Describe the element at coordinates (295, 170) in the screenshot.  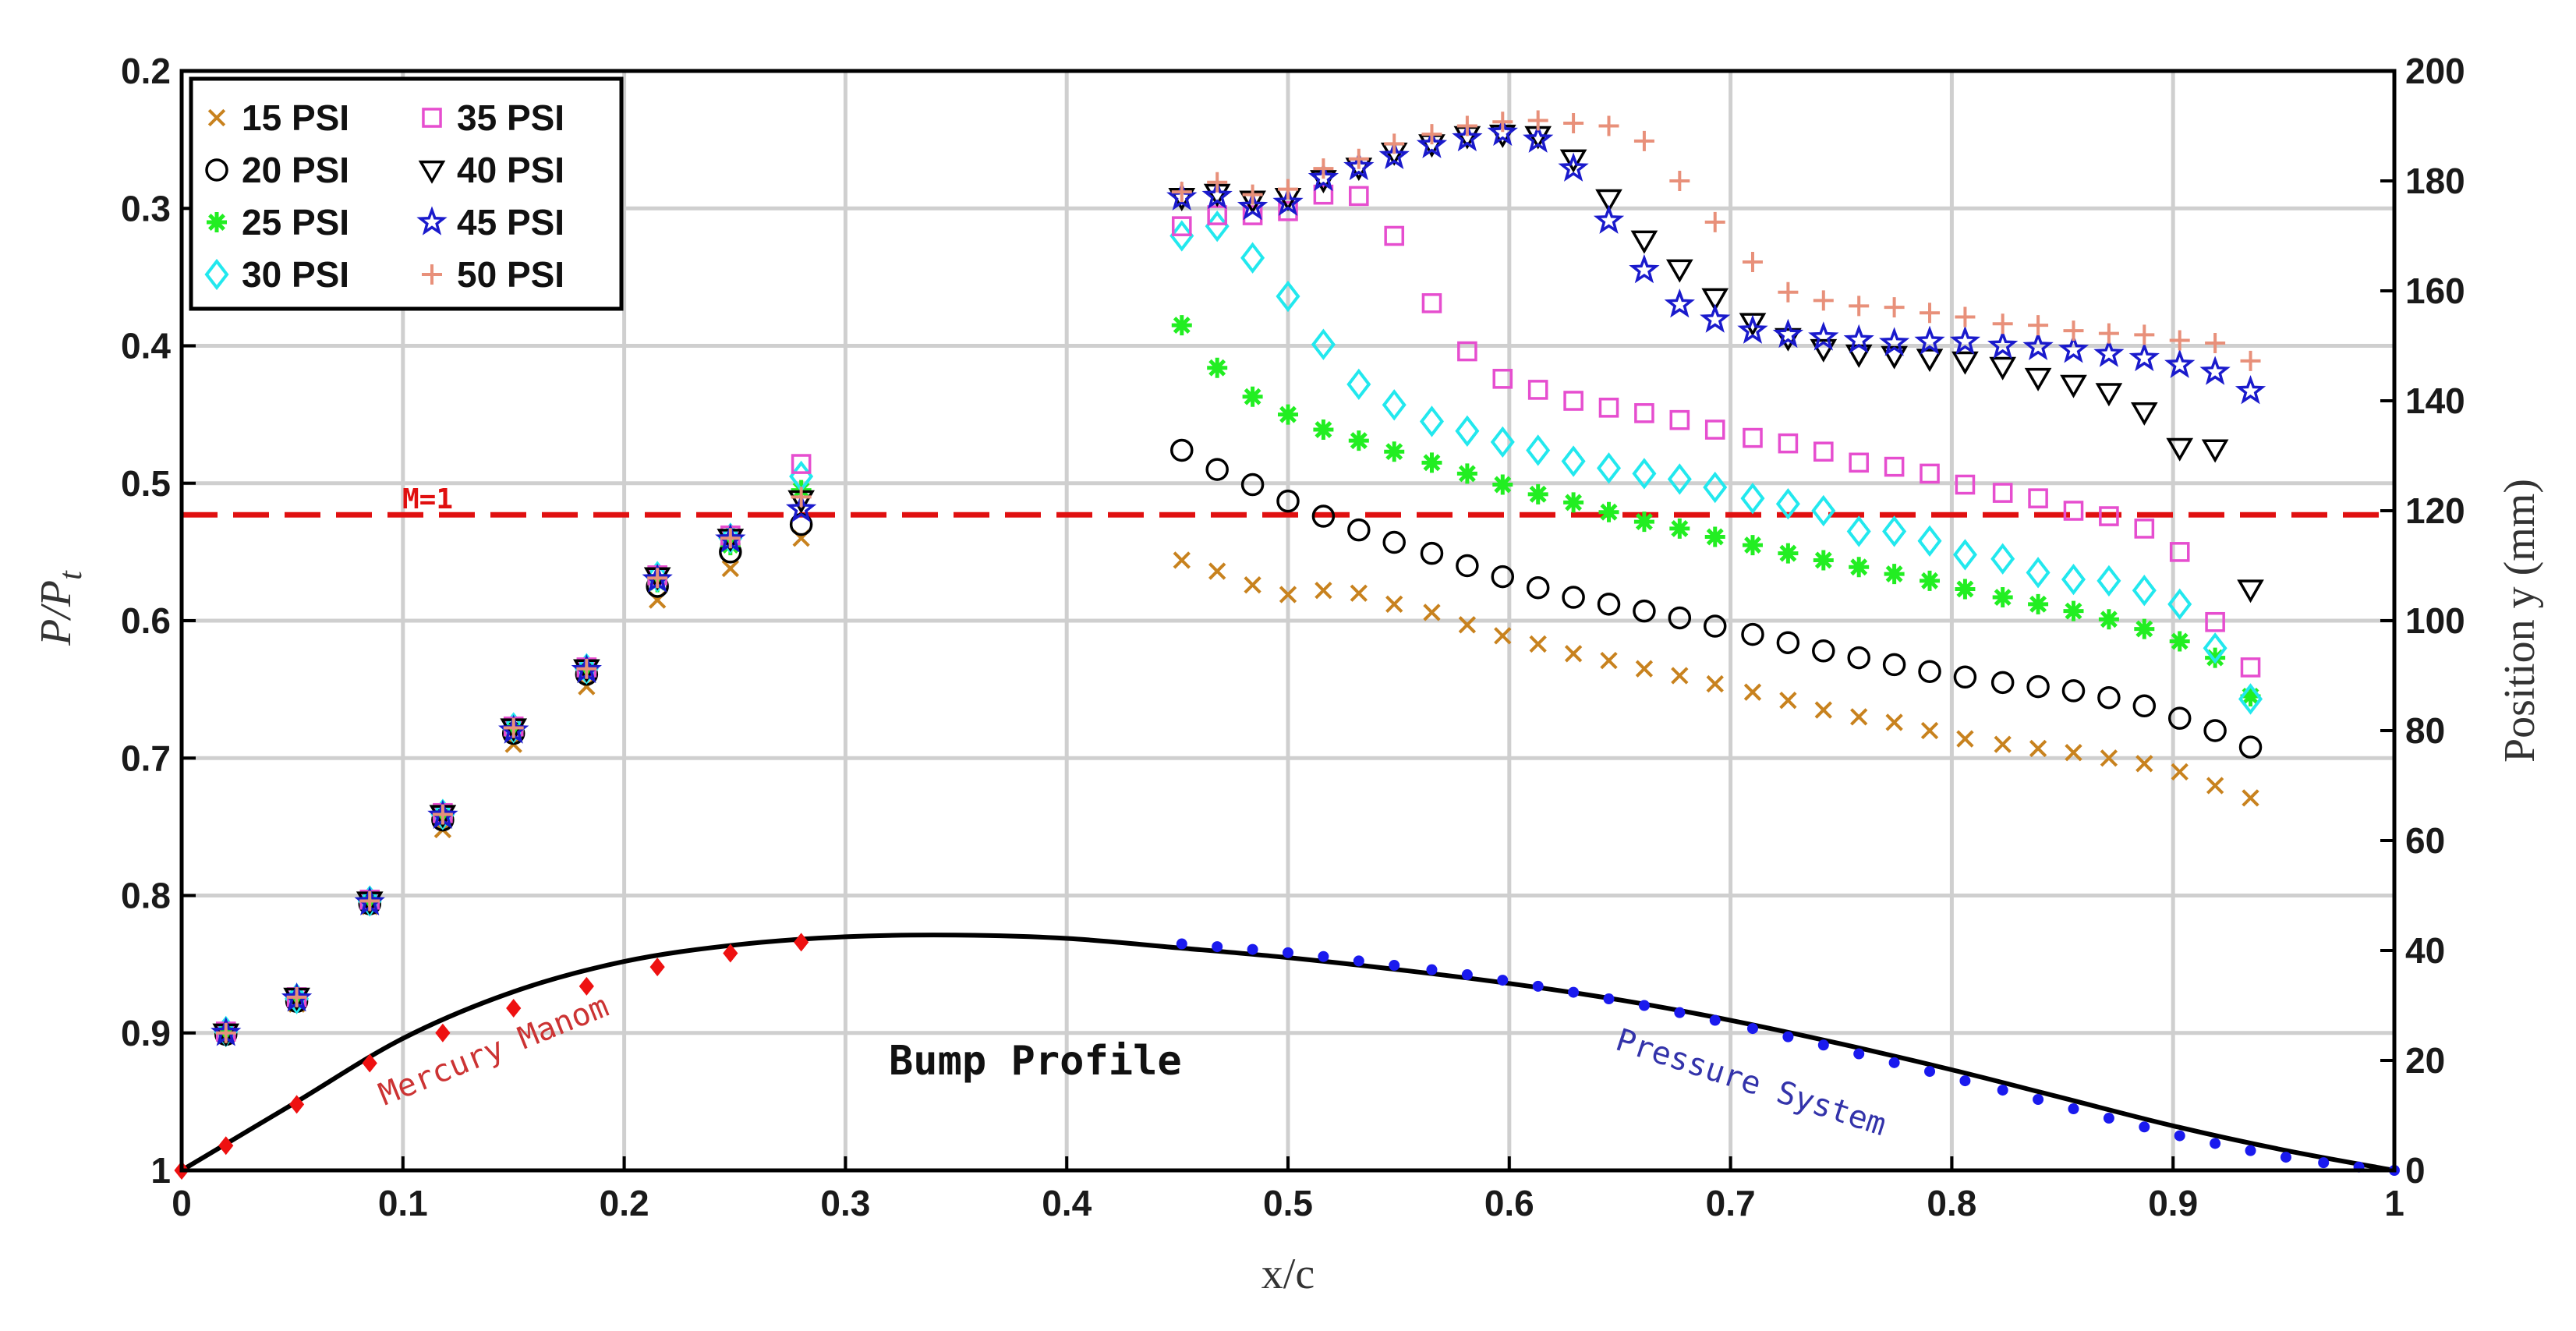
I see `legend-label: 20 PSI` at that location.